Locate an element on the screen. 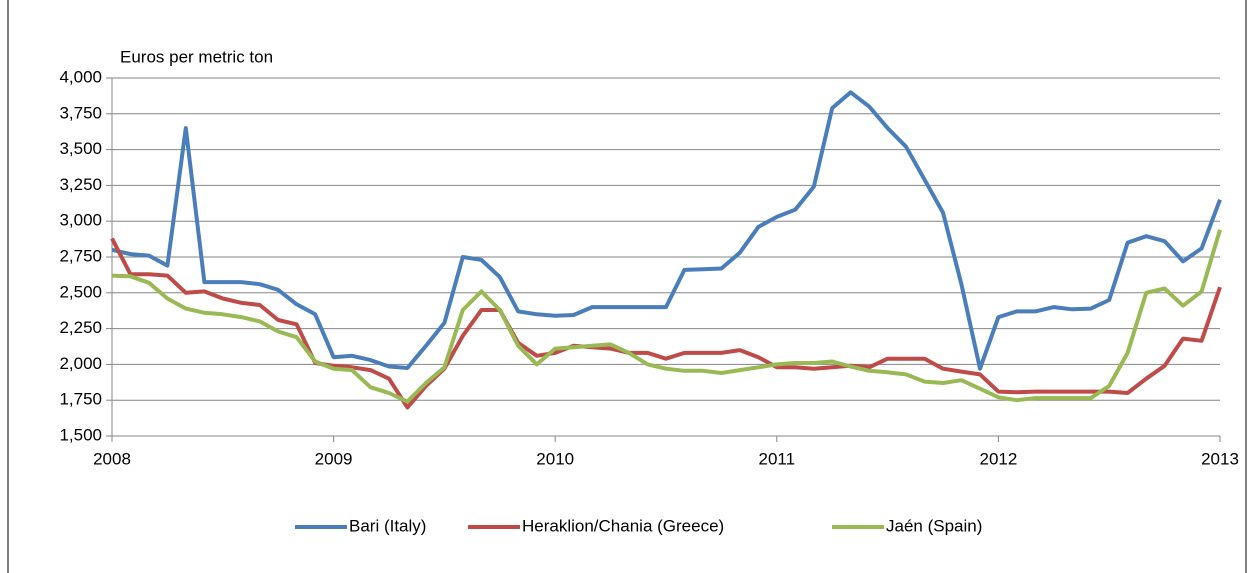  y-tick-label: 2,250 is located at coordinates (80, 327).